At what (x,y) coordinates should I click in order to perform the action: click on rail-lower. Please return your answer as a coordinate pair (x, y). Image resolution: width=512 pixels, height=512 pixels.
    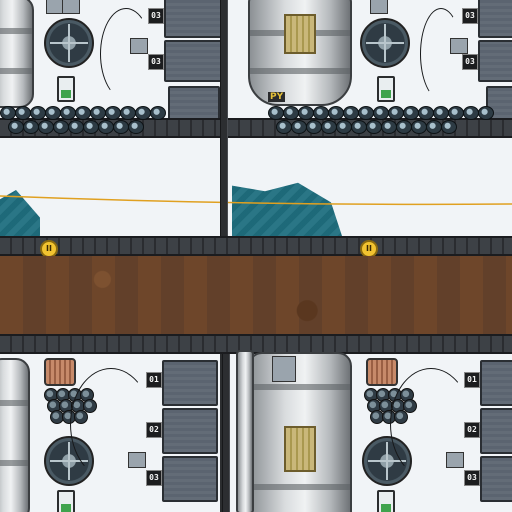
    Looking at the image, I should click on (256, 344).